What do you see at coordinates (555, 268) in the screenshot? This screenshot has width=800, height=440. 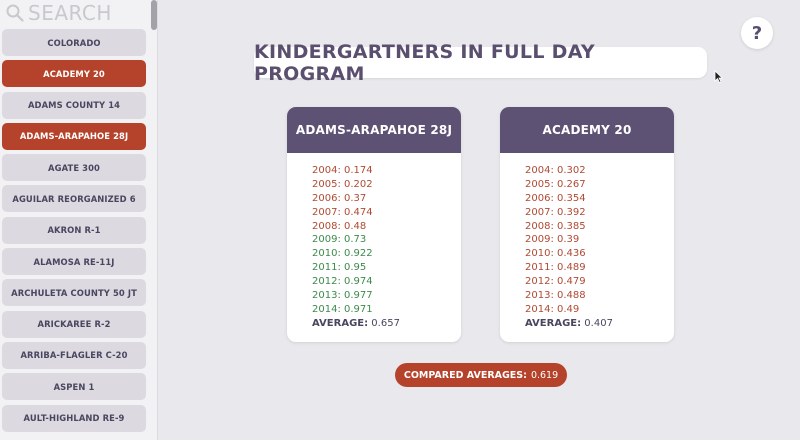 I see `year-value-row: 2011: 0.489` at bounding box center [555, 268].